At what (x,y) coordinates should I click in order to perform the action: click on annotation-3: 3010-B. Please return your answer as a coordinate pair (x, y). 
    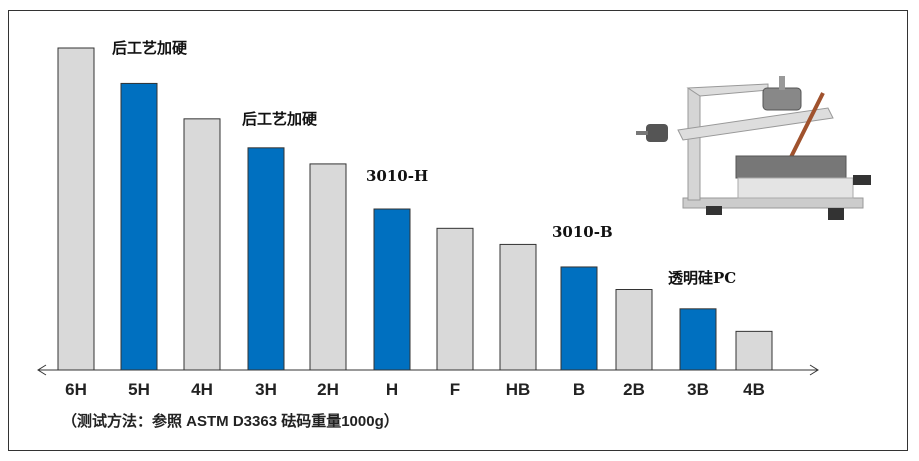
    Looking at the image, I should click on (582, 232).